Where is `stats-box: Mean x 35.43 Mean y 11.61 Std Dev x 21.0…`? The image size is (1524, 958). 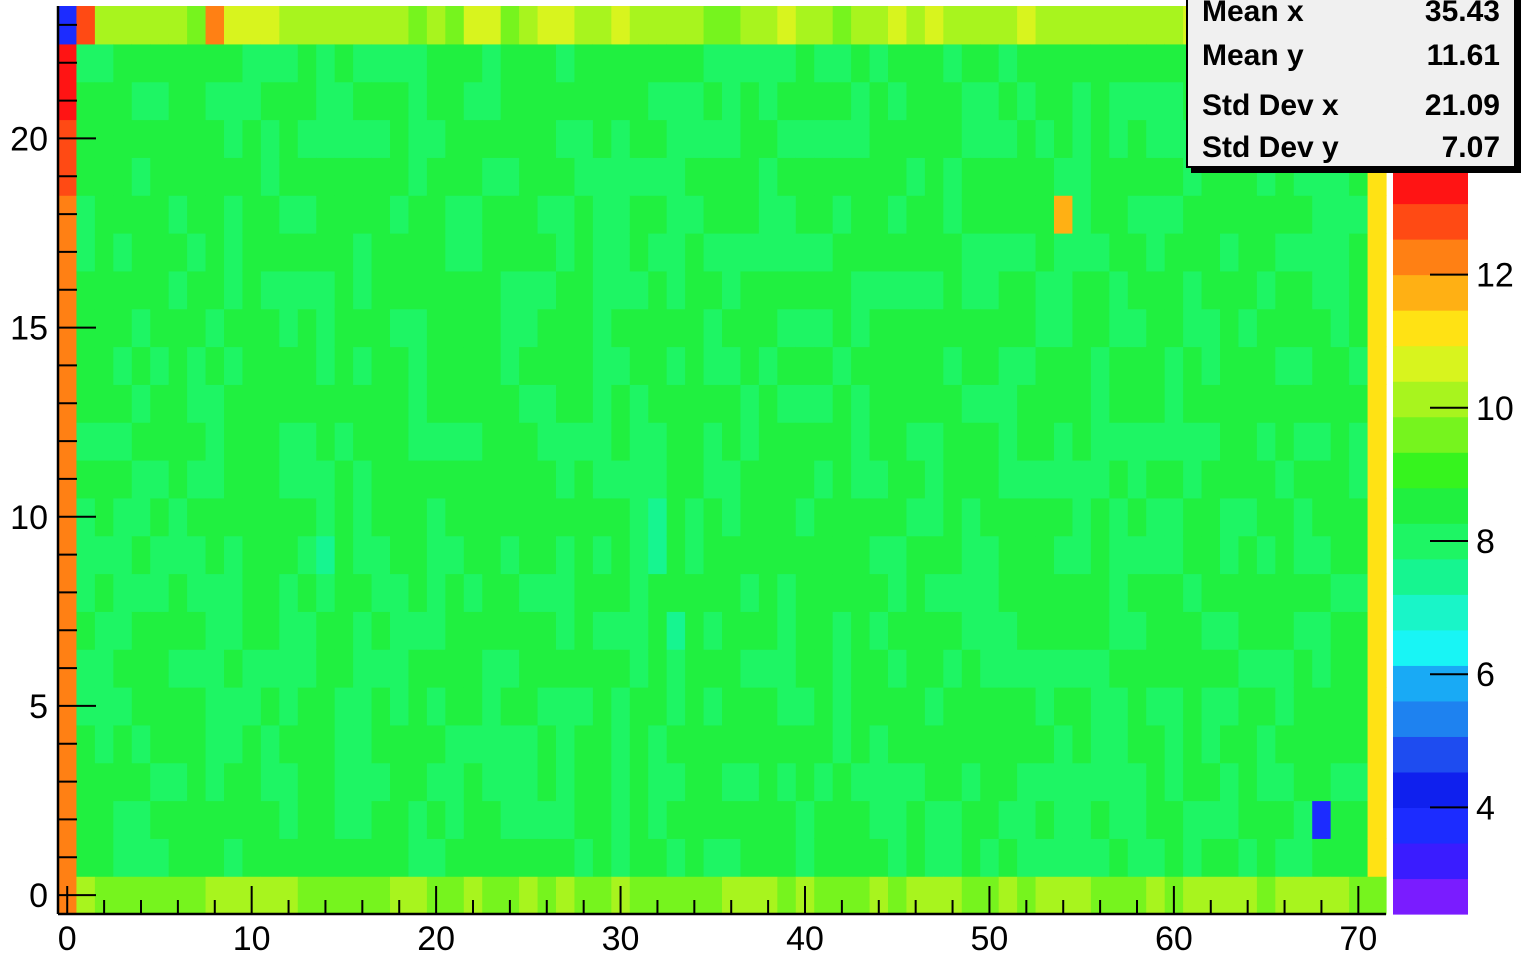
stats-box: Mean x 35.43 Mean y 11.61 Std Dev x 21.0… is located at coordinates (1351, 84).